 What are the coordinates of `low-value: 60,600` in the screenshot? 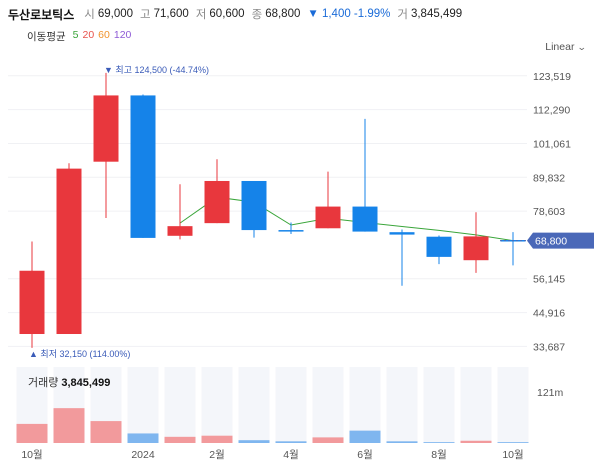 It's located at (227, 14).